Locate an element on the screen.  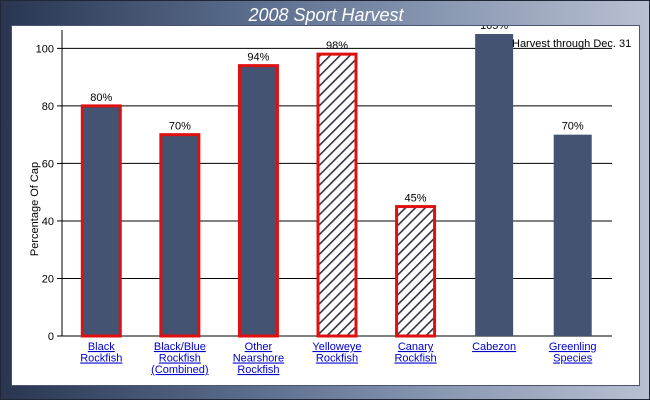
value-label-3: 98% is located at coordinates (337, 46).